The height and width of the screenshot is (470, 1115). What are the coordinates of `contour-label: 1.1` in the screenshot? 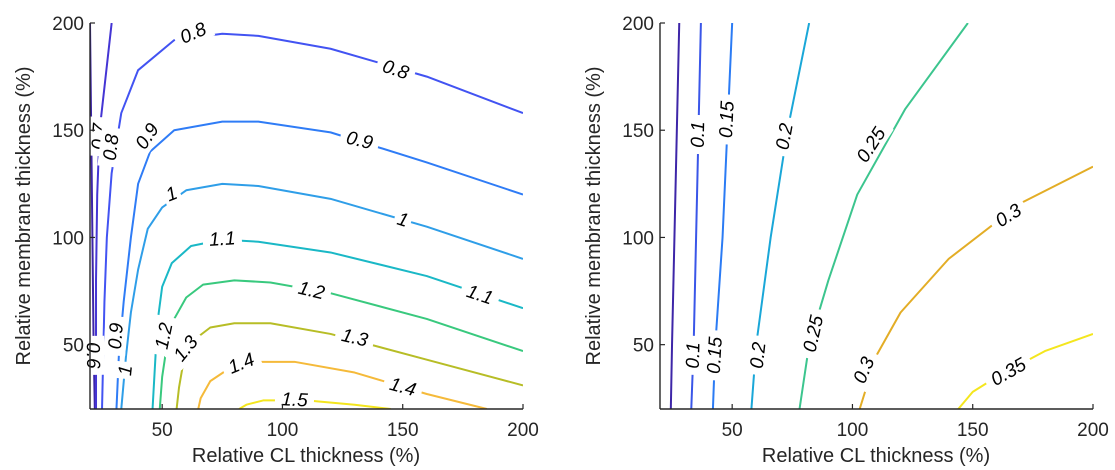 It's located at (222, 239).